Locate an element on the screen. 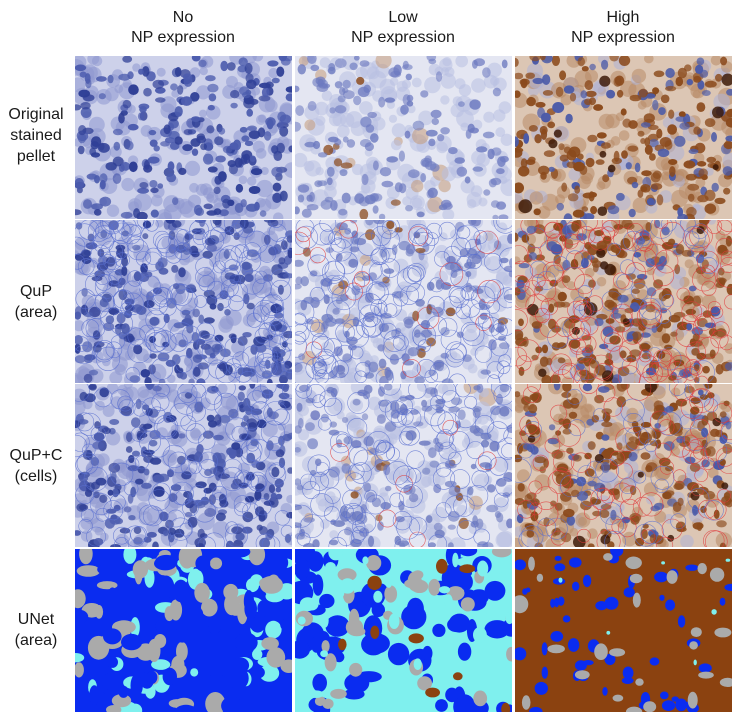 The image size is (735, 715). panel-original-high is located at coordinates (623, 137).